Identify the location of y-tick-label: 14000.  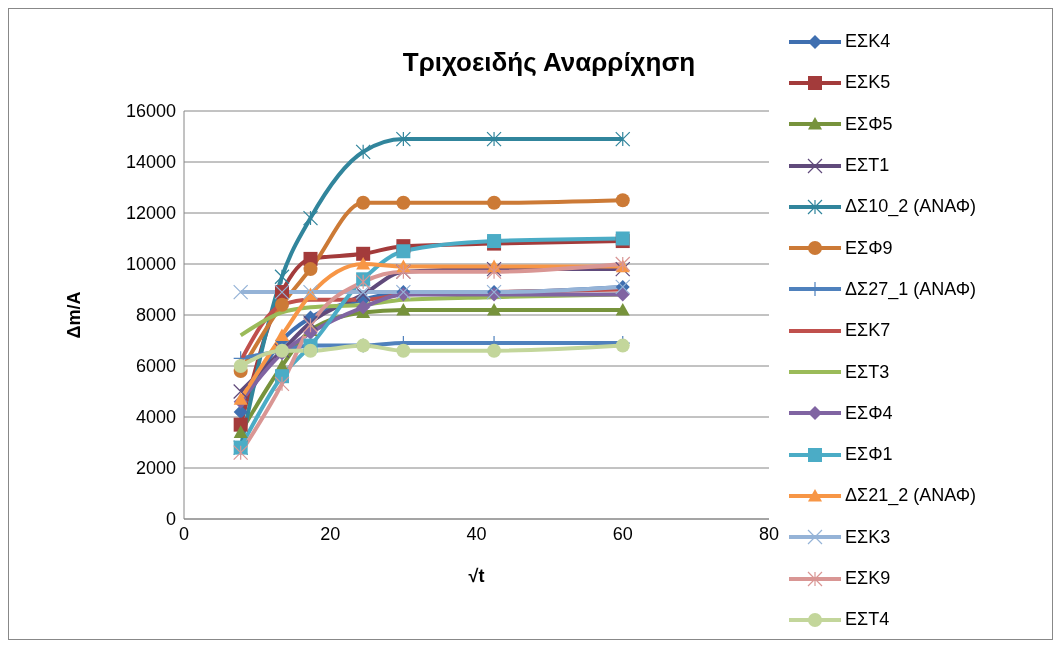
(150, 162).